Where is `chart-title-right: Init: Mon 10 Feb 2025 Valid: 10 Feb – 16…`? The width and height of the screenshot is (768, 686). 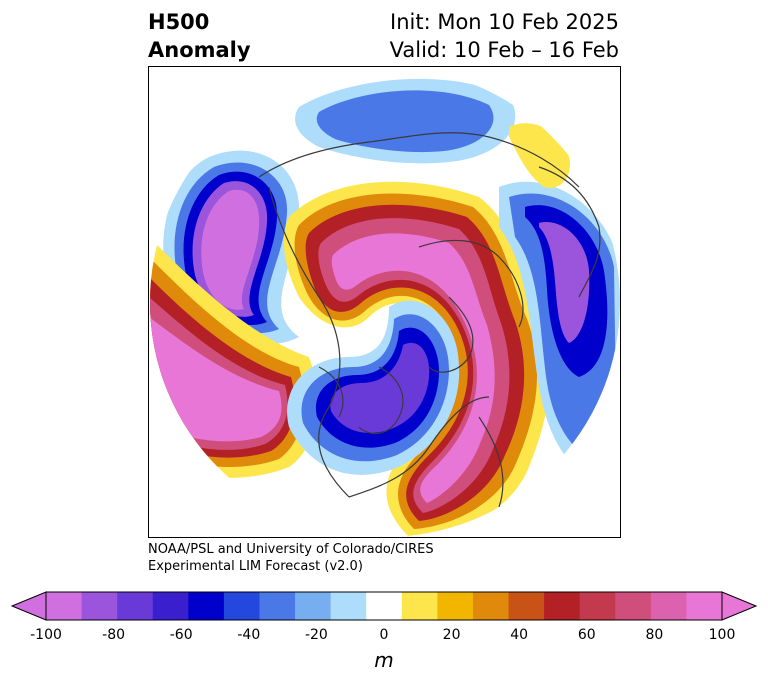 chart-title-right: Init: Mon 10 Feb 2025 Valid: 10 Feb – 16… is located at coordinates (504, 36).